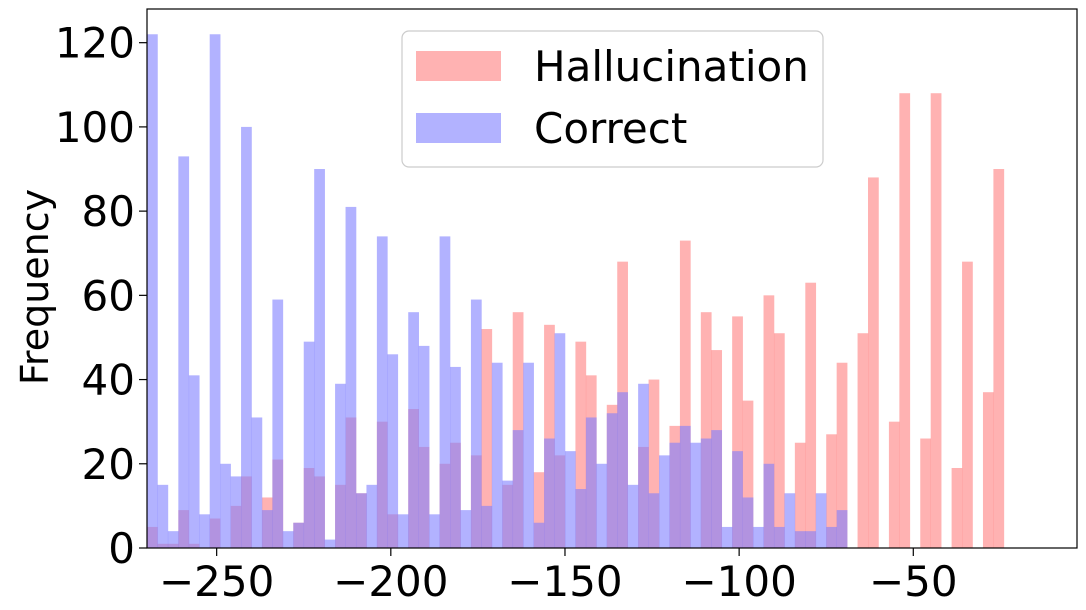  What do you see at coordinates (121, 548) in the screenshot?
I see `y-tick-label: 0` at bounding box center [121, 548].